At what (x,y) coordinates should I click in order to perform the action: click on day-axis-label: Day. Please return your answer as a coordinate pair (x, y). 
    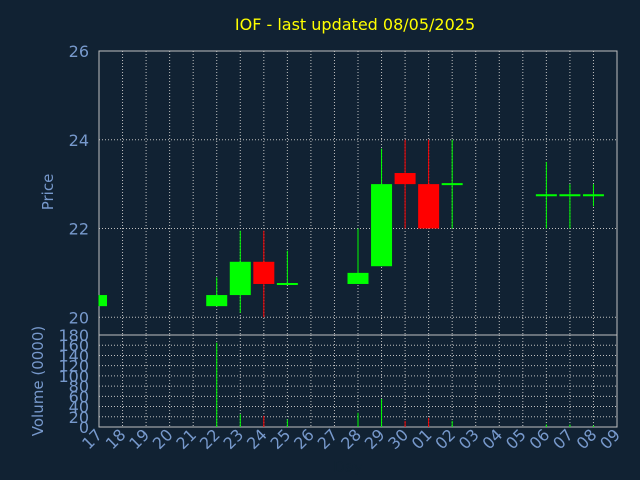
    Looking at the image, I should click on (348, 467).